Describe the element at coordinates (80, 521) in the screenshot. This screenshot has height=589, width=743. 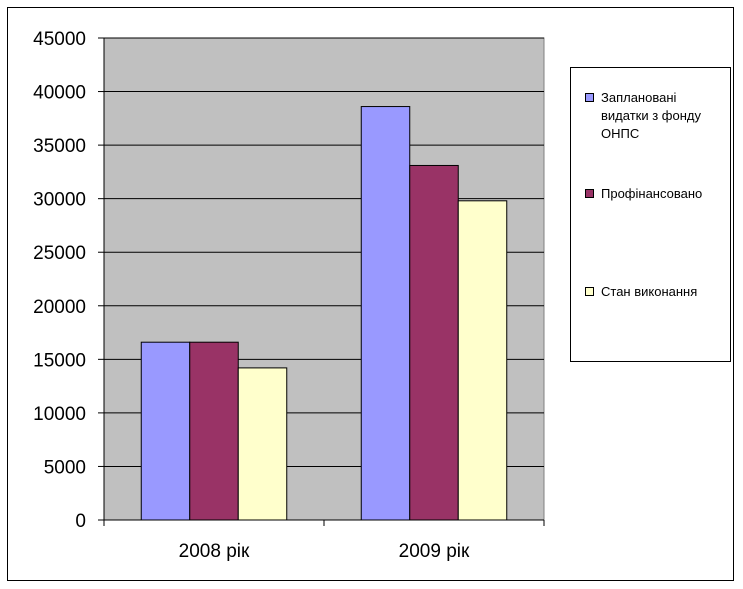
I see `y-tick-label: 0` at that location.